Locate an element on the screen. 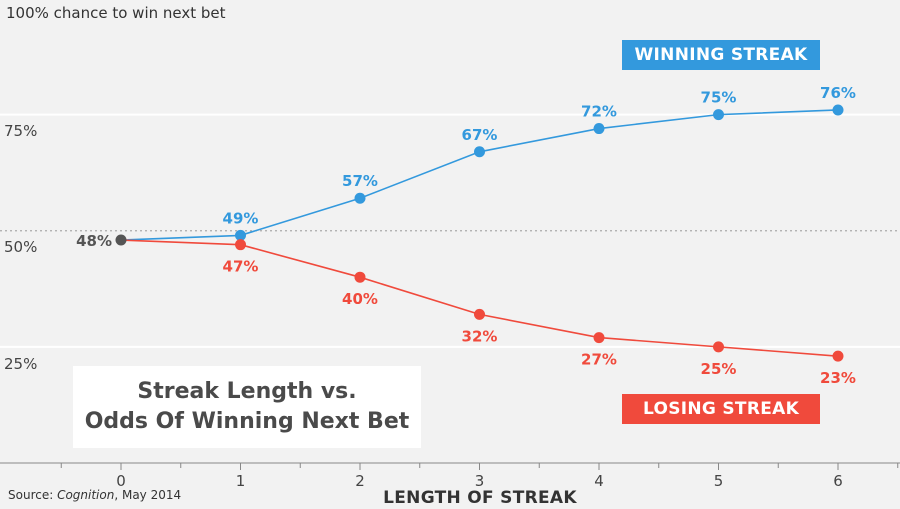  losing-streak-data-label: 25% is located at coordinates (719, 369).